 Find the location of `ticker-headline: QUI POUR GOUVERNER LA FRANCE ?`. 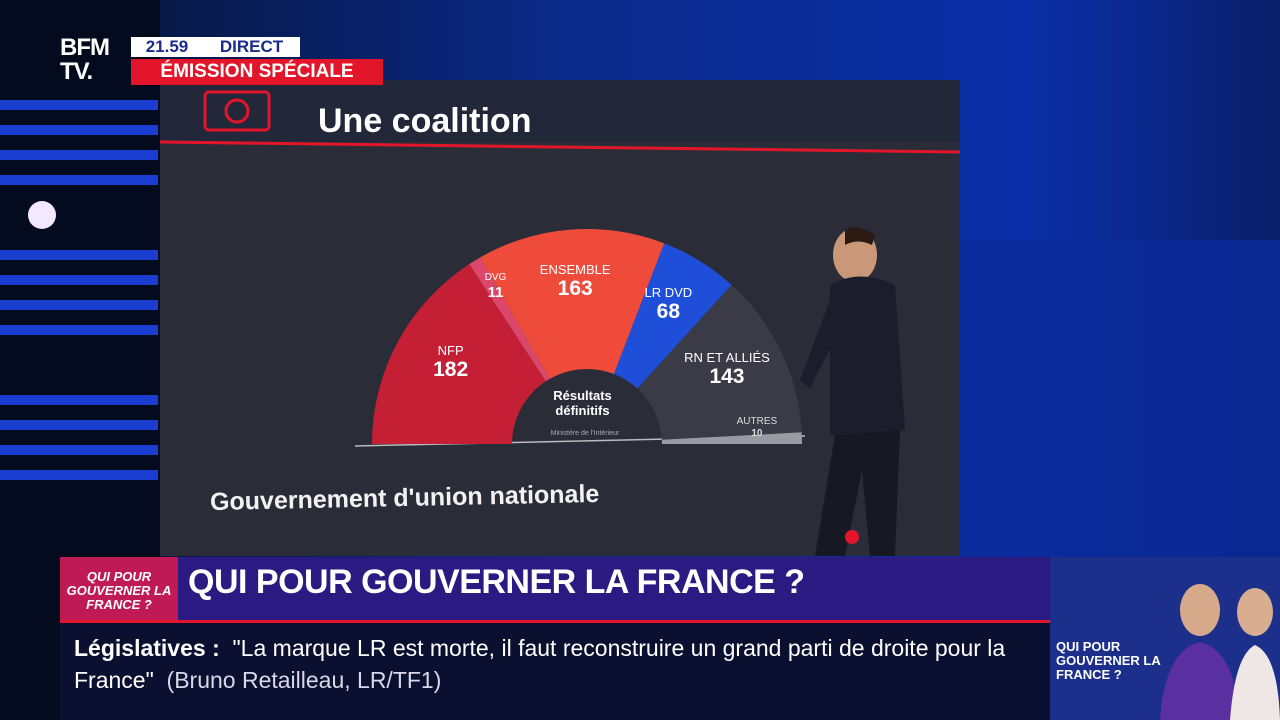

ticker-headline: QUI POUR GOUVERNER LA FRANCE ? is located at coordinates (496, 582).